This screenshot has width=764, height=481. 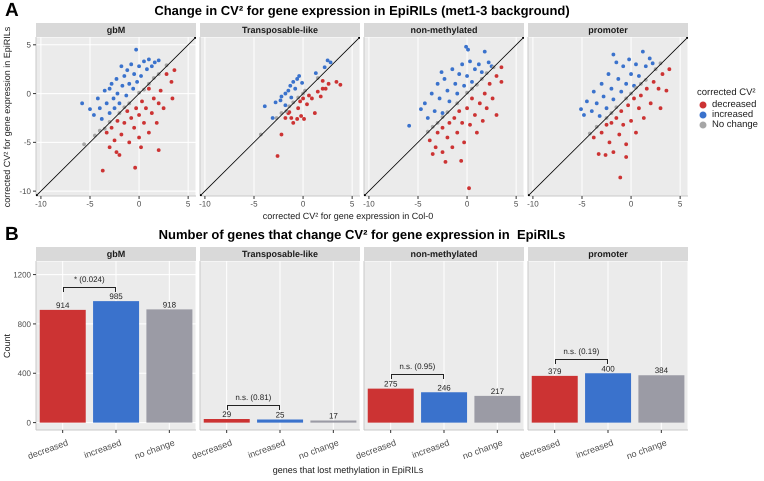 I want to click on x-tick-label: -10, so click(x=533, y=204).